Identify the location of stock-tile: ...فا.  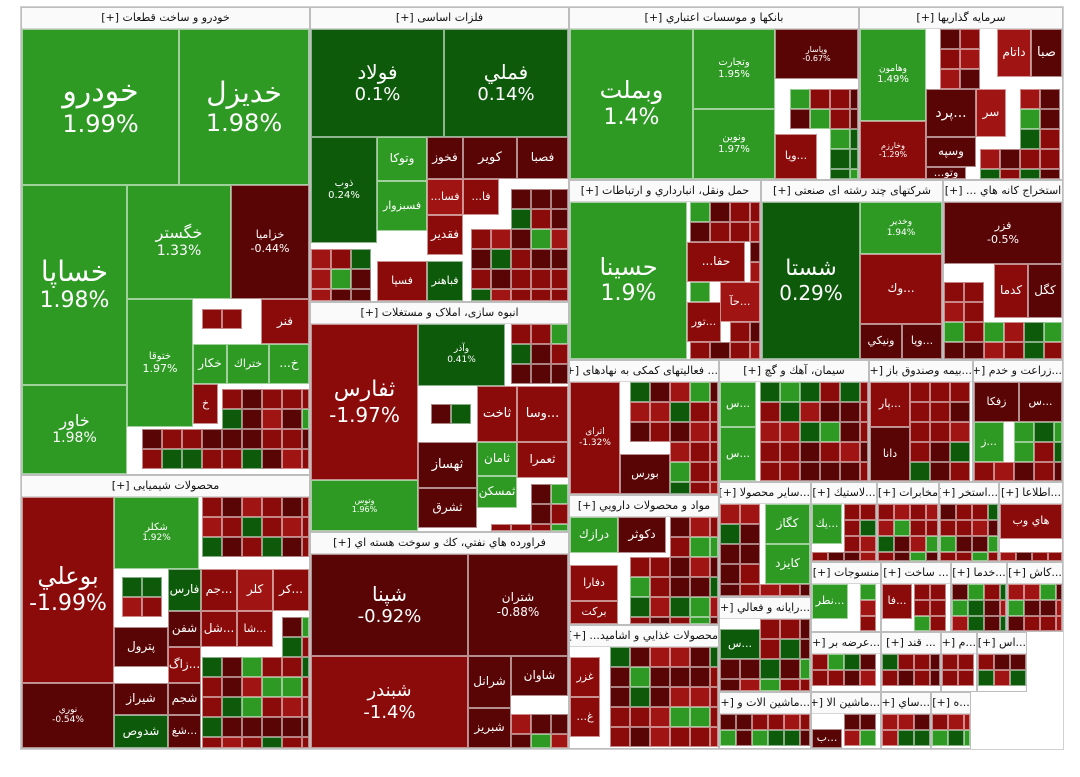
(897, 601).